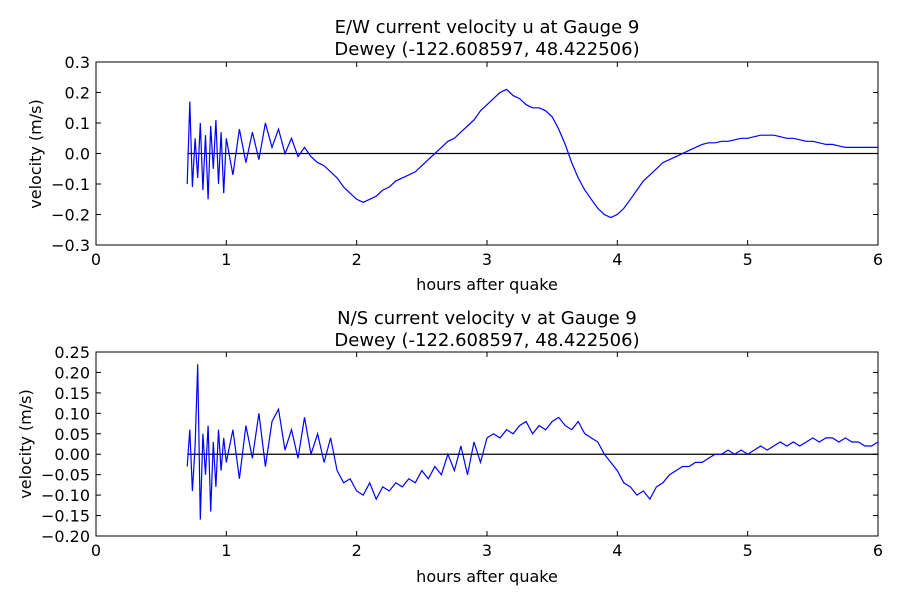 The width and height of the screenshot is (900, 600). I want to click on chart-bottom-xtick-label: 2, so click(357, 550).